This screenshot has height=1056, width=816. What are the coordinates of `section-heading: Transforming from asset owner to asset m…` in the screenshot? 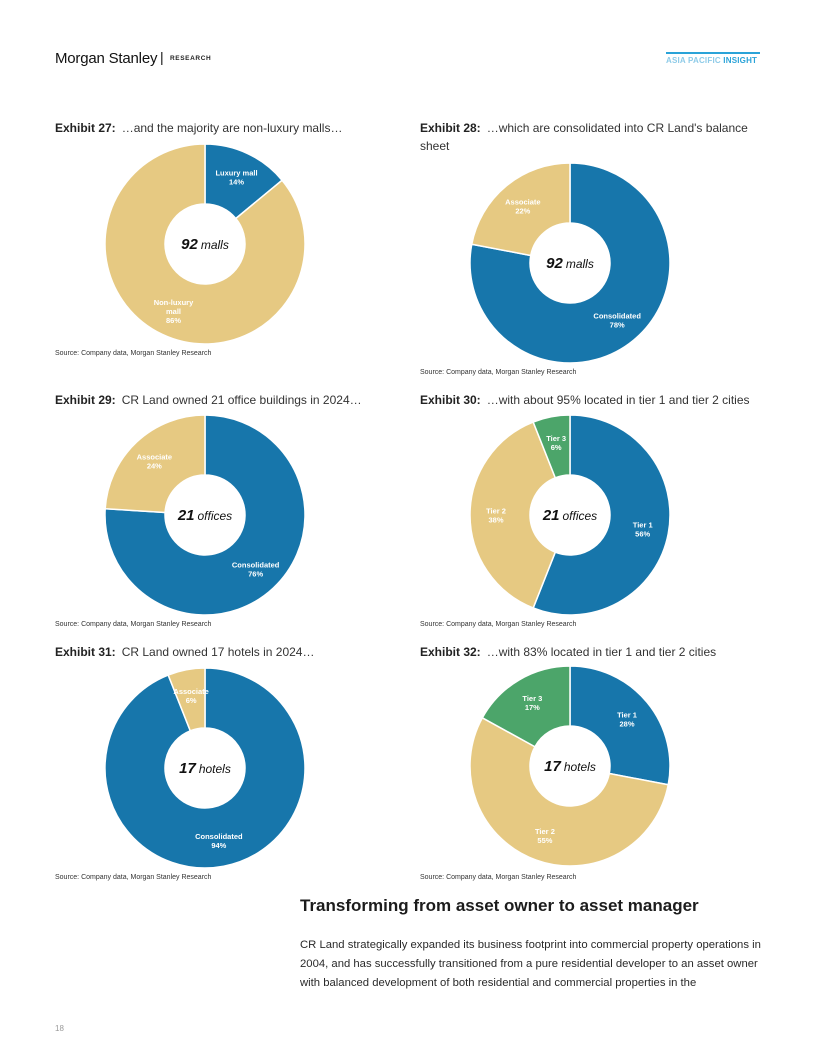 It's located at (499, 905).